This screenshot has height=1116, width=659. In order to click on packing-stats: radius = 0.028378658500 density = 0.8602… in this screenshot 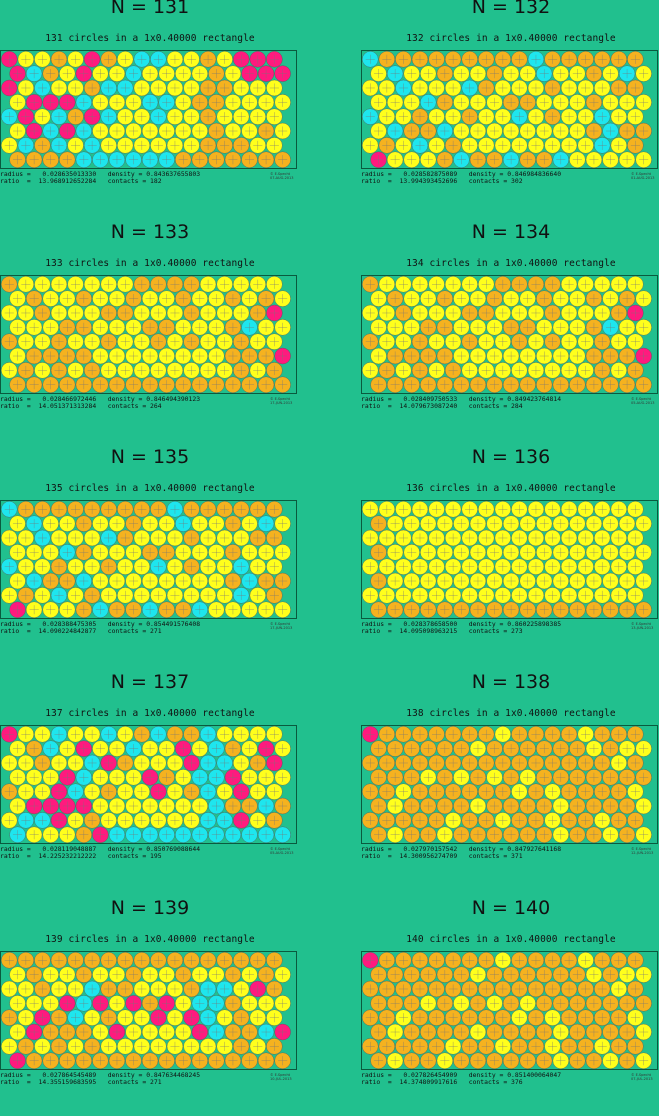, I will do `click(461, 628)`.